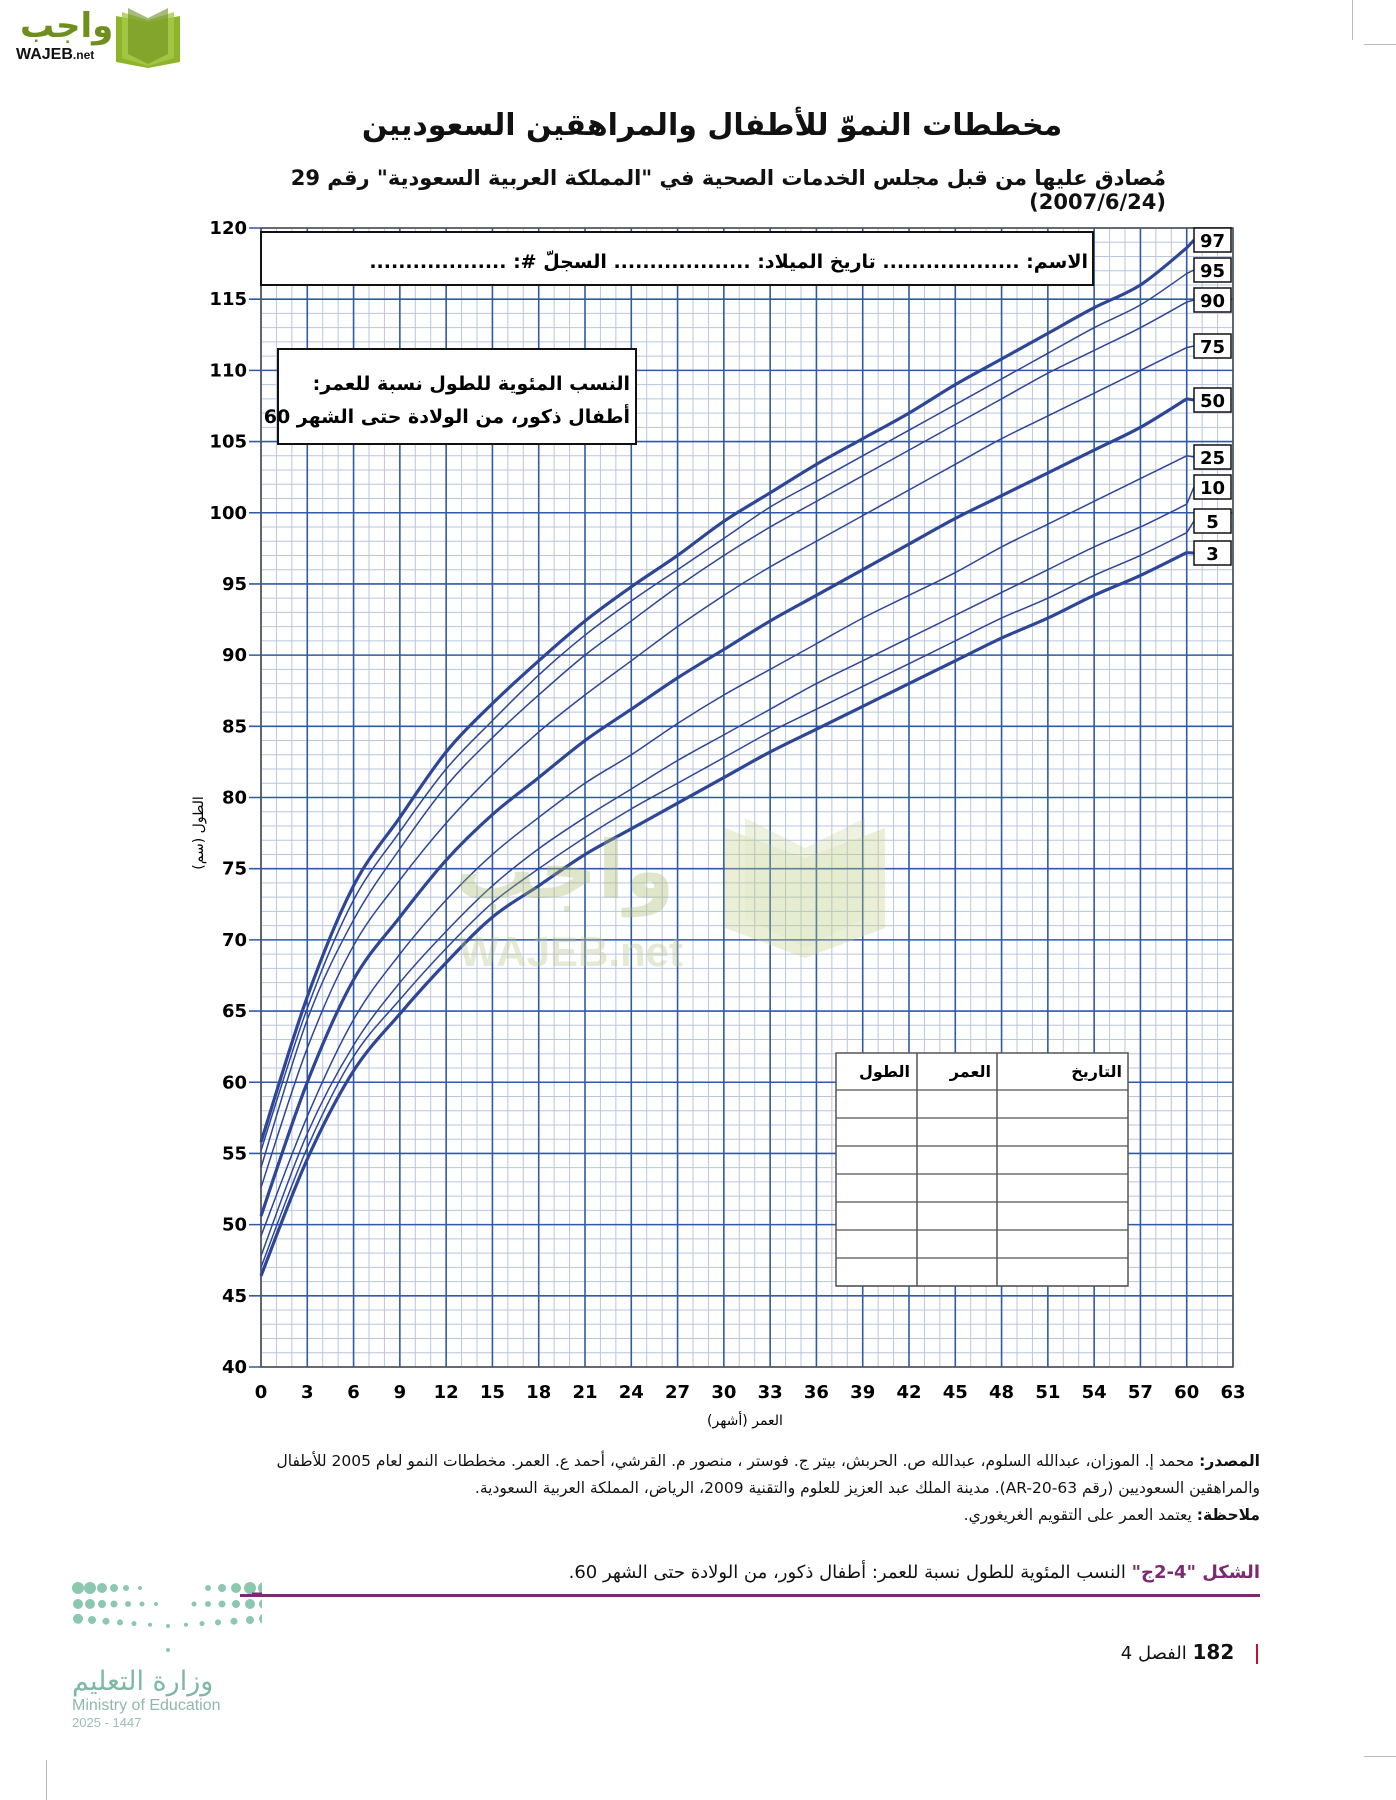  I want to click on y-tick-label: 60, so click(234, 1082).